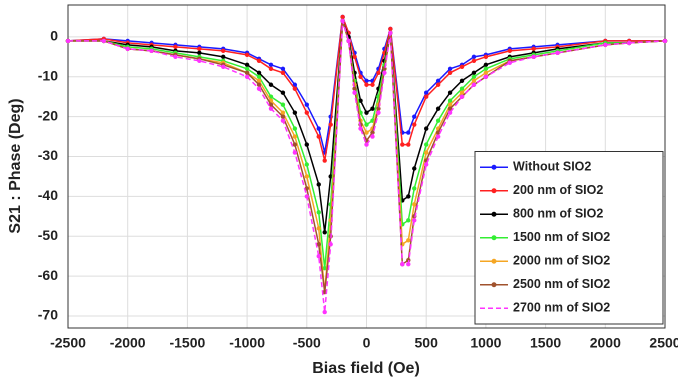 Image resolution: width=678 pixels, height=381 pixels. I want to click on x-tick-label: 0, so click(367, 343).